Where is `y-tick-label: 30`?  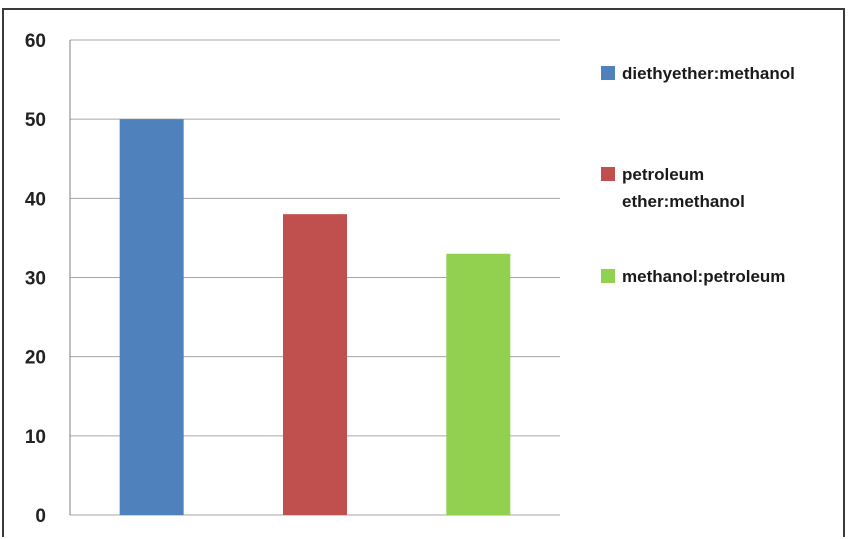
y-tick-label: 30 is located at coordinates (35, 279).